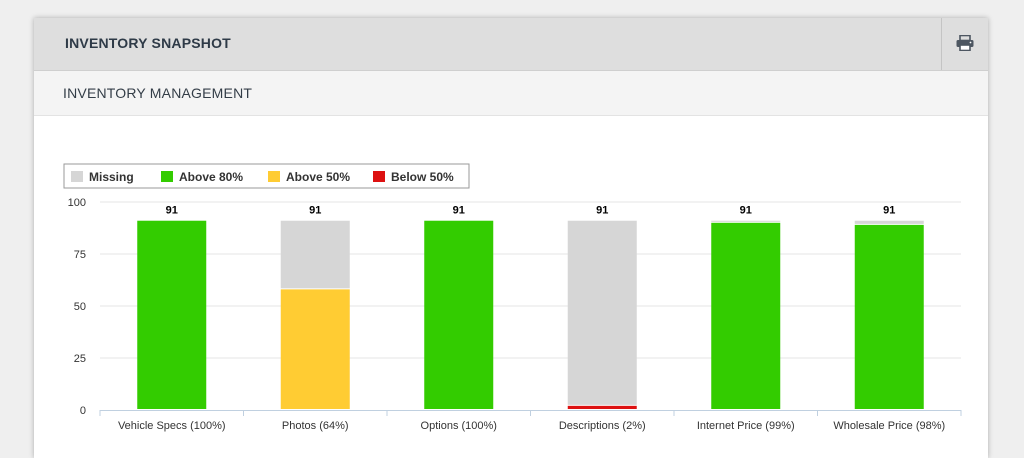 Image resolution: width=1024 pixels, height=458 pixels. What do you see at coordinates (80, 255) in the screenshot?
I see `y-tick-label: 75` at bounding box center [80, 255].